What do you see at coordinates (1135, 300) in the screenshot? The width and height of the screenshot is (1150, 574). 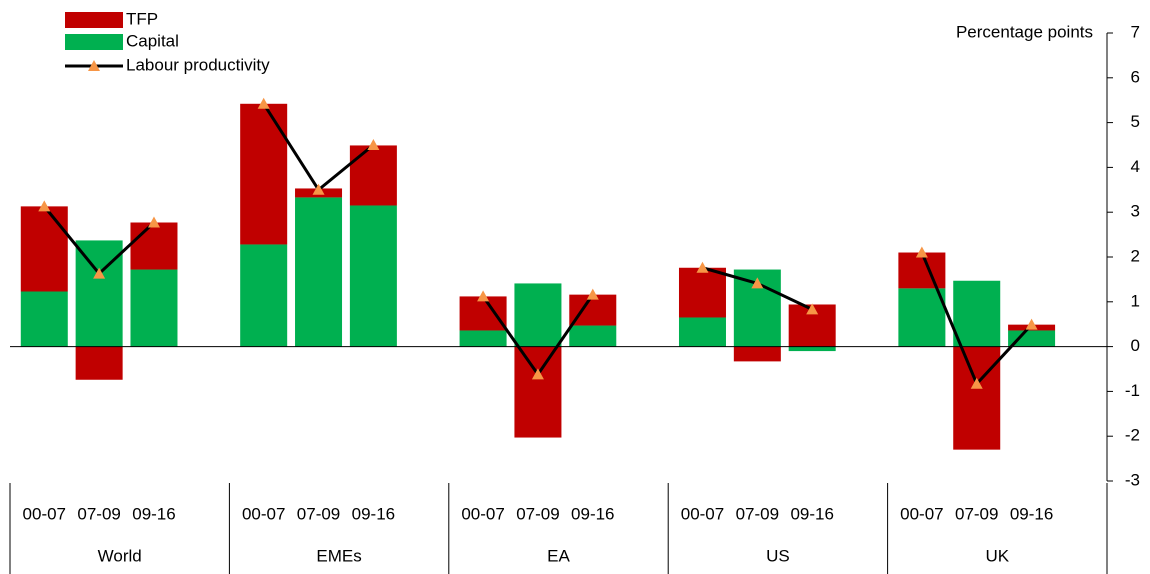 I see `y-tick-label: 1` at bounding box center [1135, 300].